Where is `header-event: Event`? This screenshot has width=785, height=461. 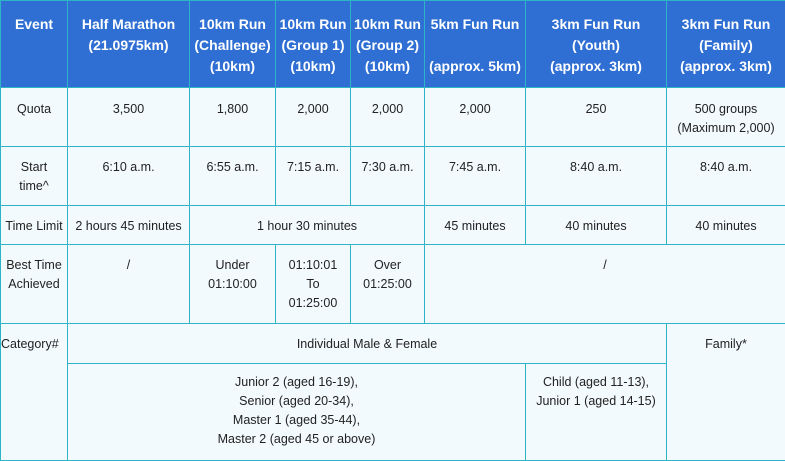
header-event: Event is located at coordinates (34, 44).